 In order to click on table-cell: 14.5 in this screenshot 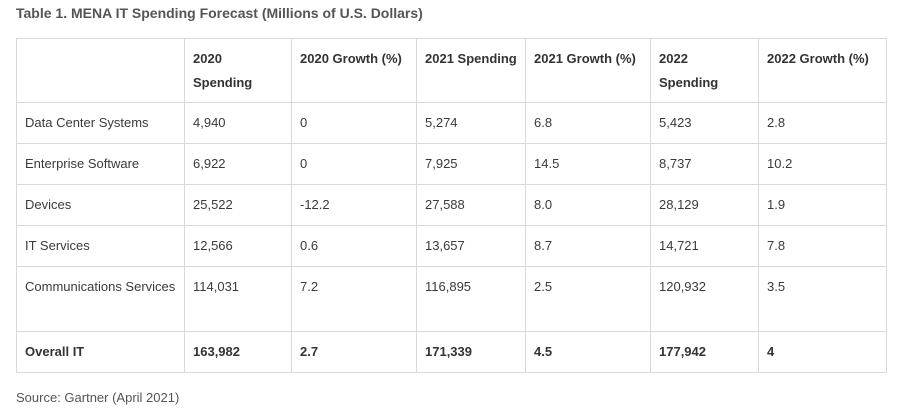, I will do `click(588, 164)`.